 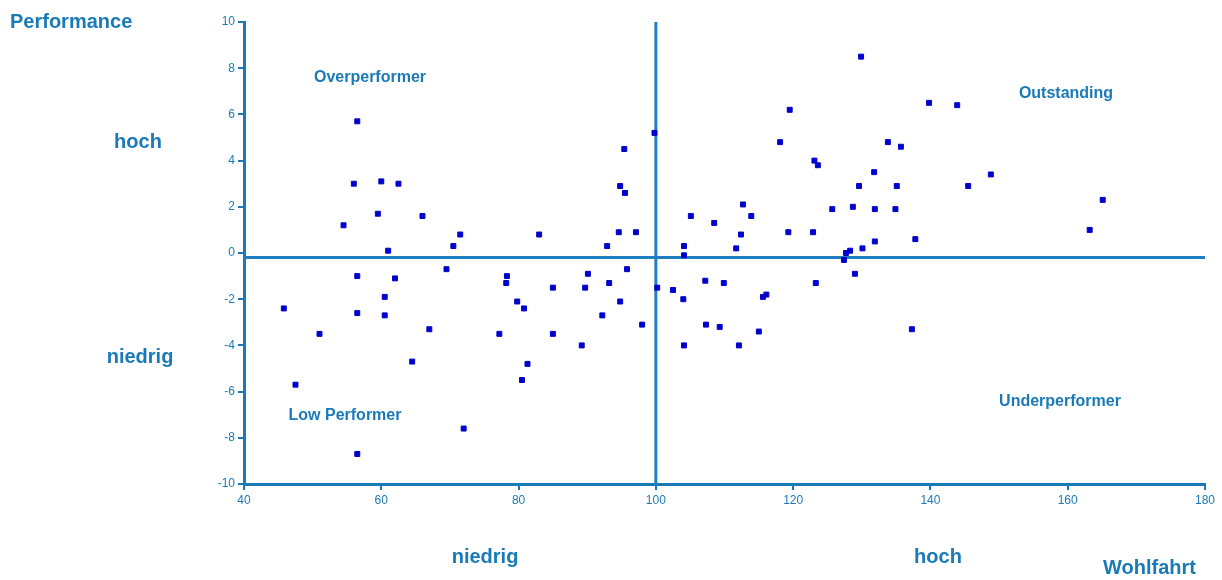 What do you see at coordinates (232, 252) in the screenshot?
I see `y-tick-label: 0` at bounding box center [232, 252].